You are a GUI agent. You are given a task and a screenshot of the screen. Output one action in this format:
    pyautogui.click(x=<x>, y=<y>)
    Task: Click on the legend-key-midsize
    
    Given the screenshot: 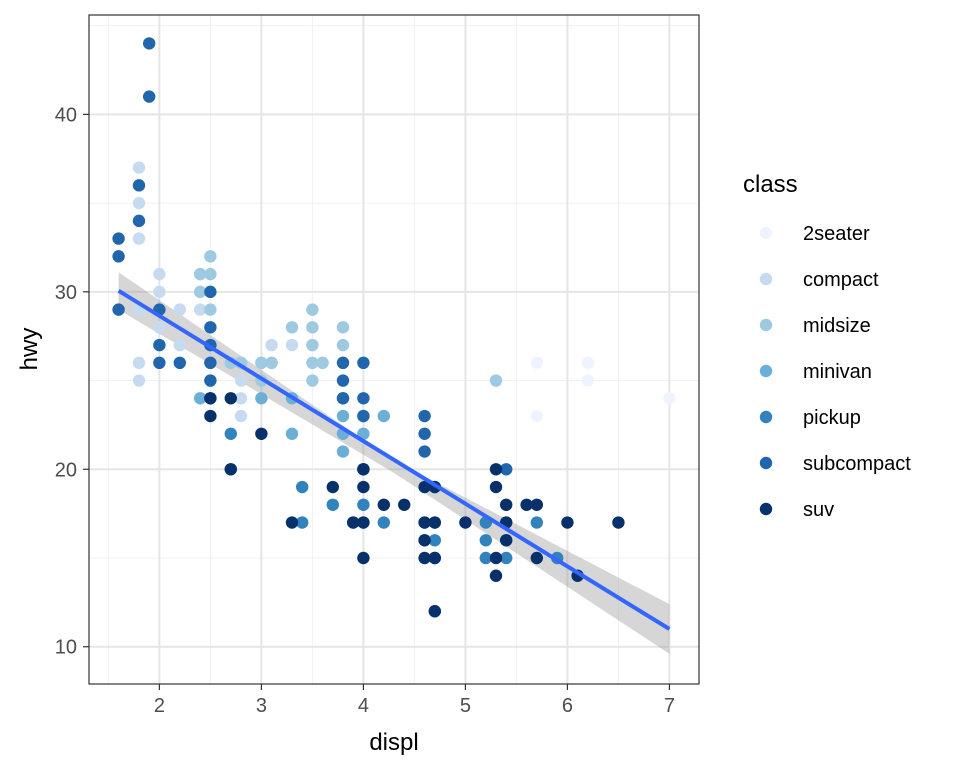 What is the action you would take?
    pyautogui.click(x=766, y=325)
    